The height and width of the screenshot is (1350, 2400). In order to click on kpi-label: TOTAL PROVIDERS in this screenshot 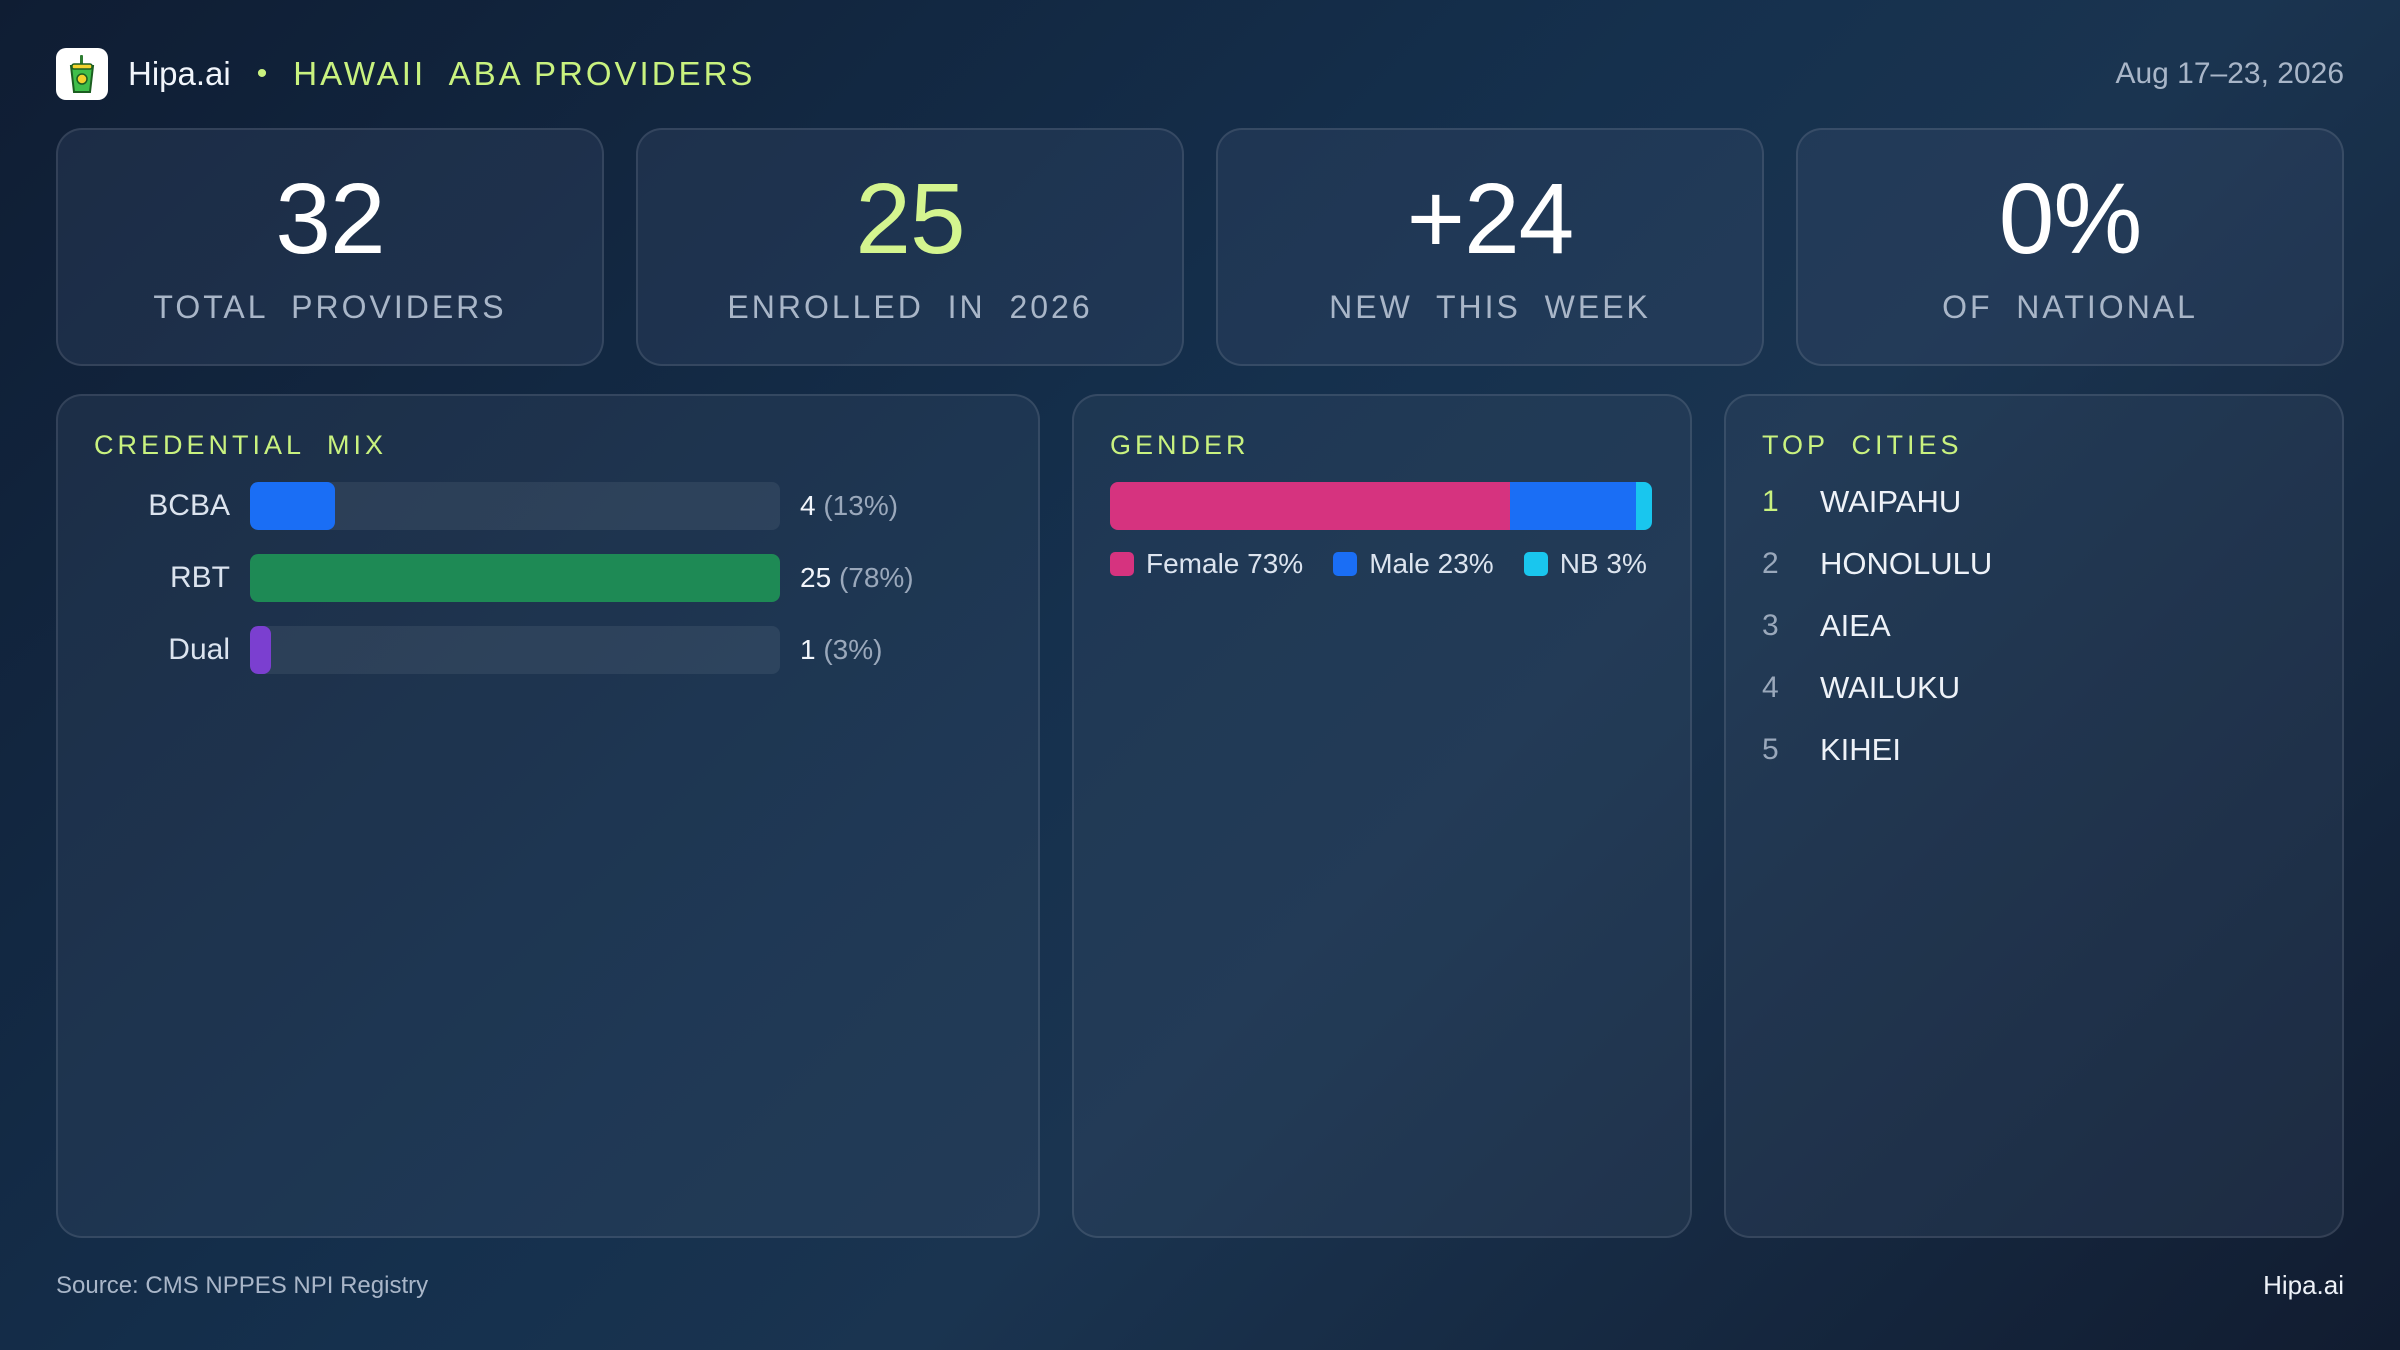, I will do `click(330, 306)`.